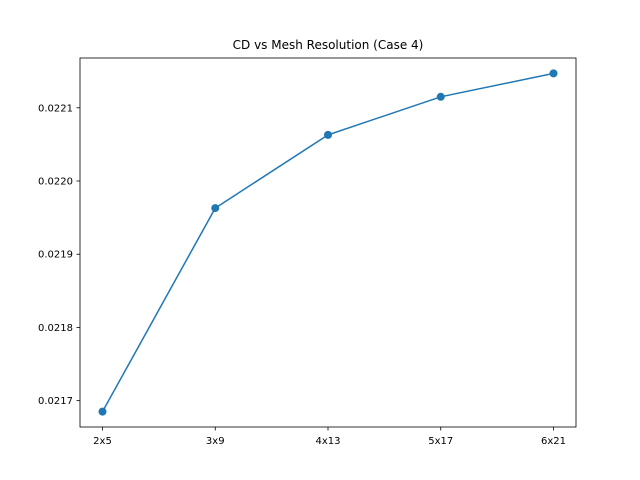 This screenshot has width=640, height=480. What do you see at coordinates (327, 441) in the screenshot?
I see `x-tick-label: 4x13` at bounding box center [327, 441].